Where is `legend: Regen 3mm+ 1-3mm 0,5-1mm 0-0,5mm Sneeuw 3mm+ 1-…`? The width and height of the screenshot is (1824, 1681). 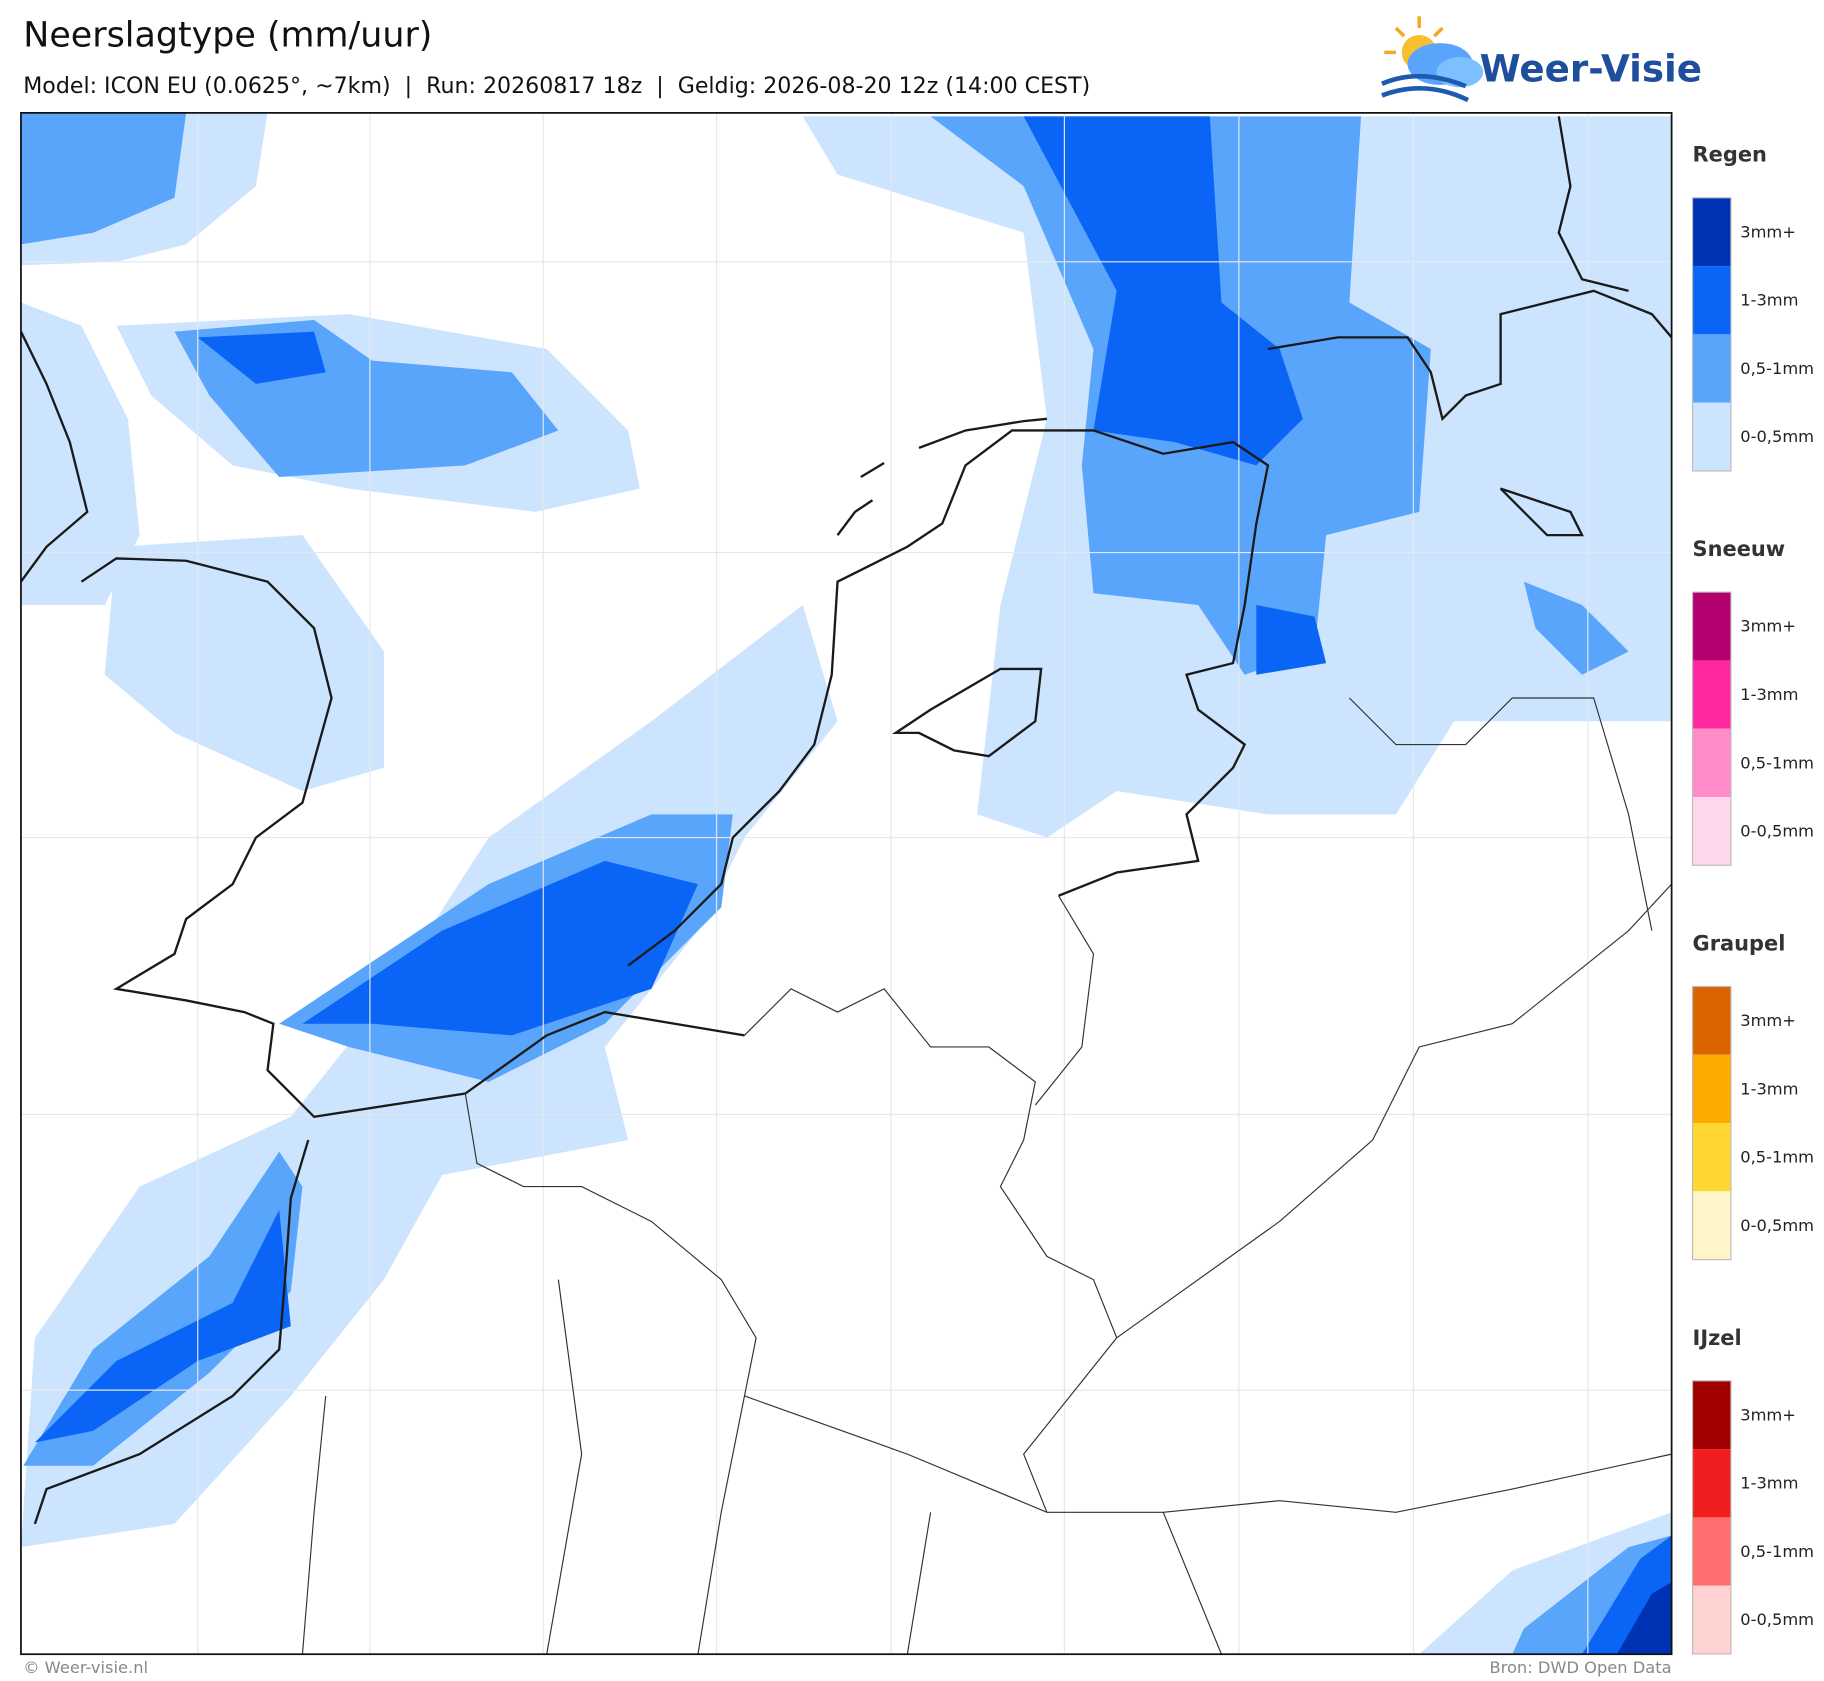 legend: Regen 3mm+ 1-3mm 0,5-1mm 0-0,5mm Sneeuw 3mm+ 1-… is located at coordinates (1752, 899).